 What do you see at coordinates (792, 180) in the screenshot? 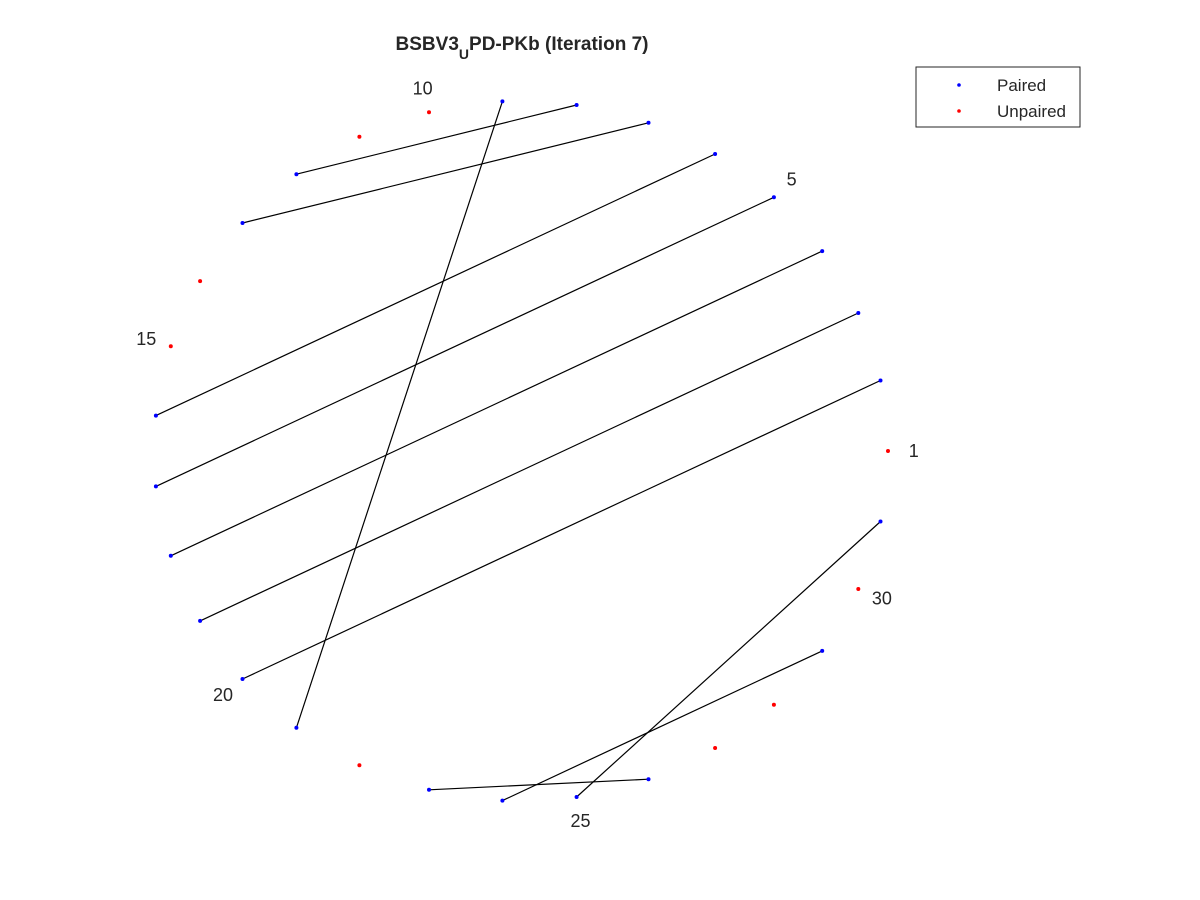
I see `position-label-5: 5` at bounding box center [792, 180].